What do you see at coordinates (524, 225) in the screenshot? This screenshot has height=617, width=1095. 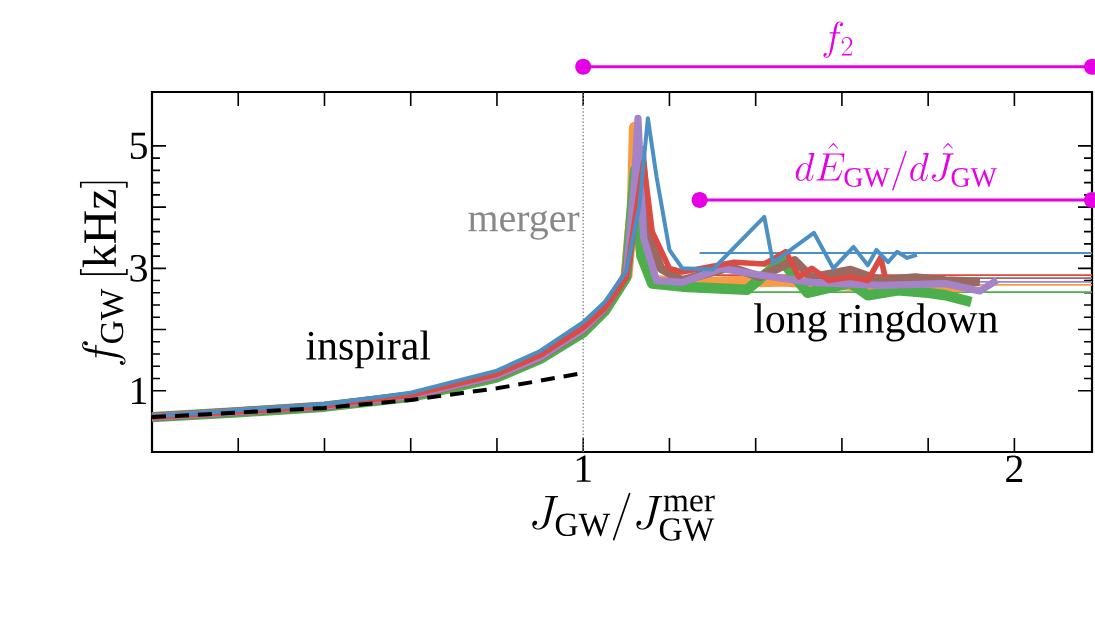 I see `ref-line-label: merger` at bounding box center [524, 225].